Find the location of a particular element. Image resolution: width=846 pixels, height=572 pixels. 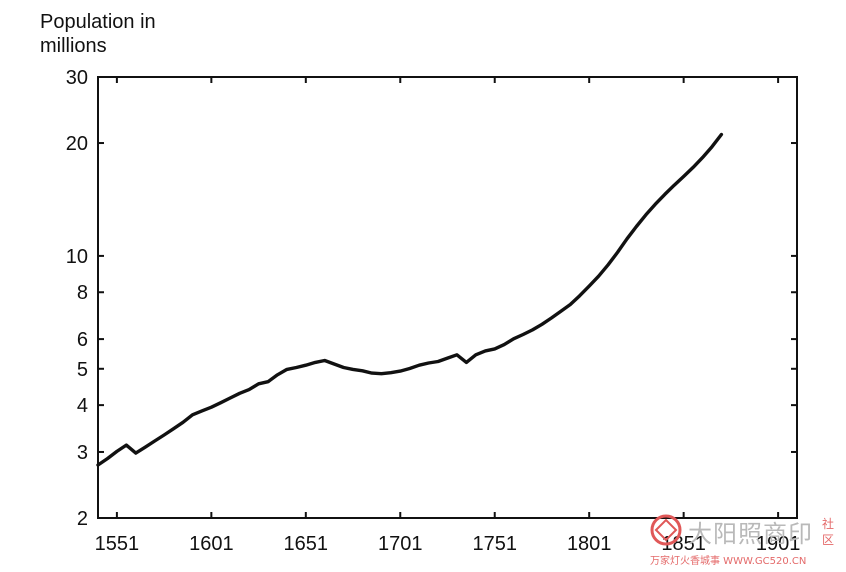

y-tick-label: 6 is located at coordinates (82, 340).